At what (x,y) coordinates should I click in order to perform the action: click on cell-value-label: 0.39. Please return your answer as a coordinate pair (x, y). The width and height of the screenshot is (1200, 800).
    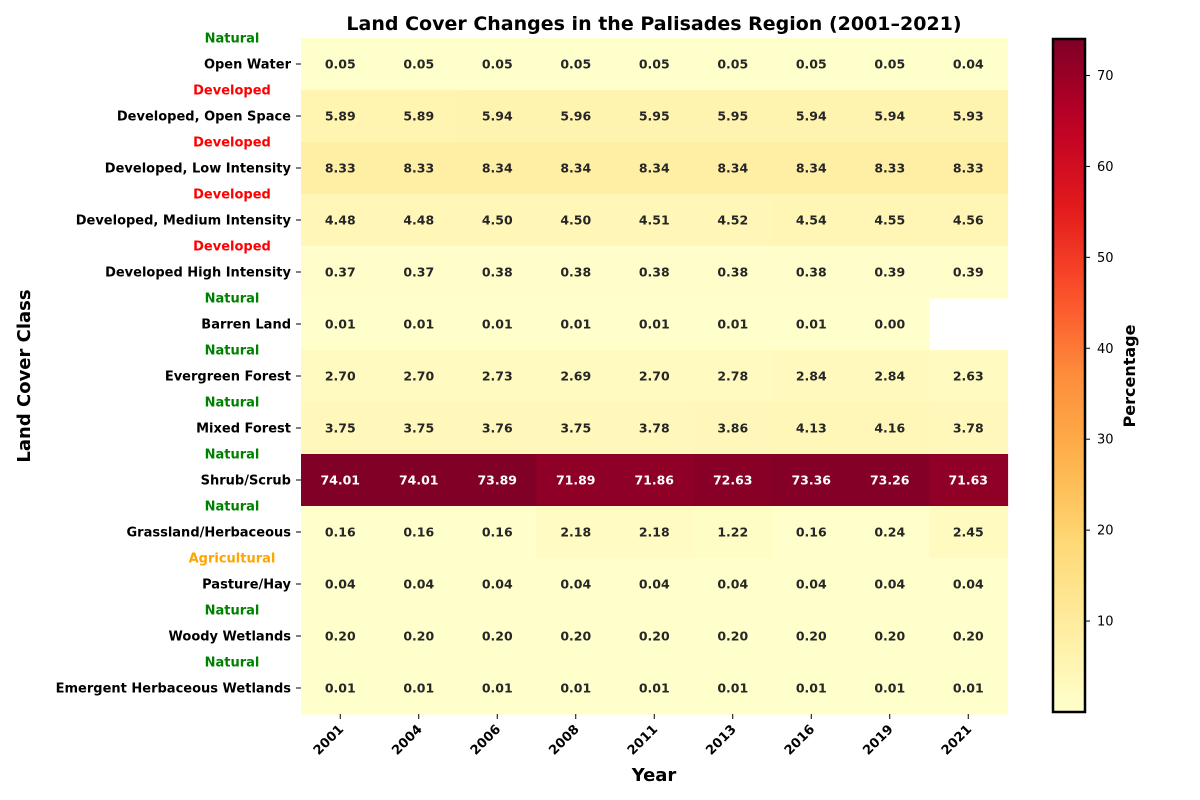
    Looking at the image, I should click on (968, 272).